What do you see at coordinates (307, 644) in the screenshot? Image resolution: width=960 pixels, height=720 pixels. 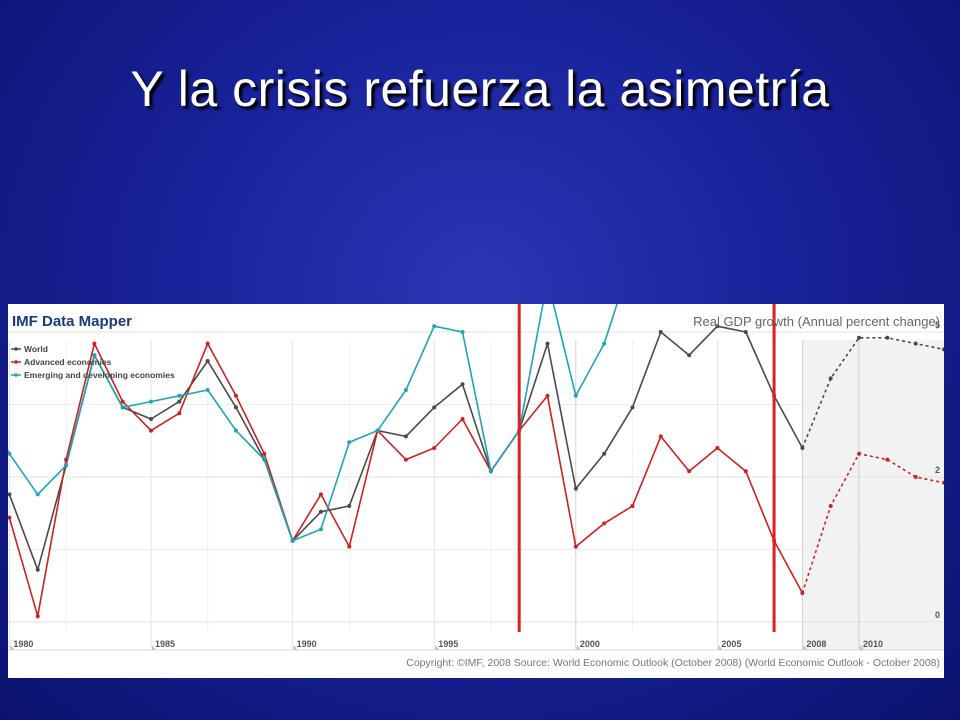 I see `x-tick-label: 1990` at bounding box center [307, 644].